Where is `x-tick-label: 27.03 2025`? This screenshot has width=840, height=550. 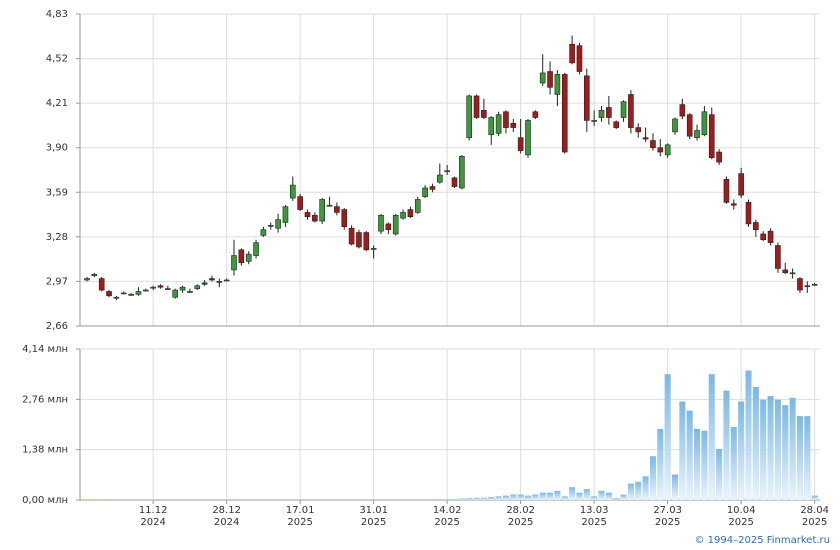
x-tick-label: 27.03 2025 is located at coordinates (667, 516).